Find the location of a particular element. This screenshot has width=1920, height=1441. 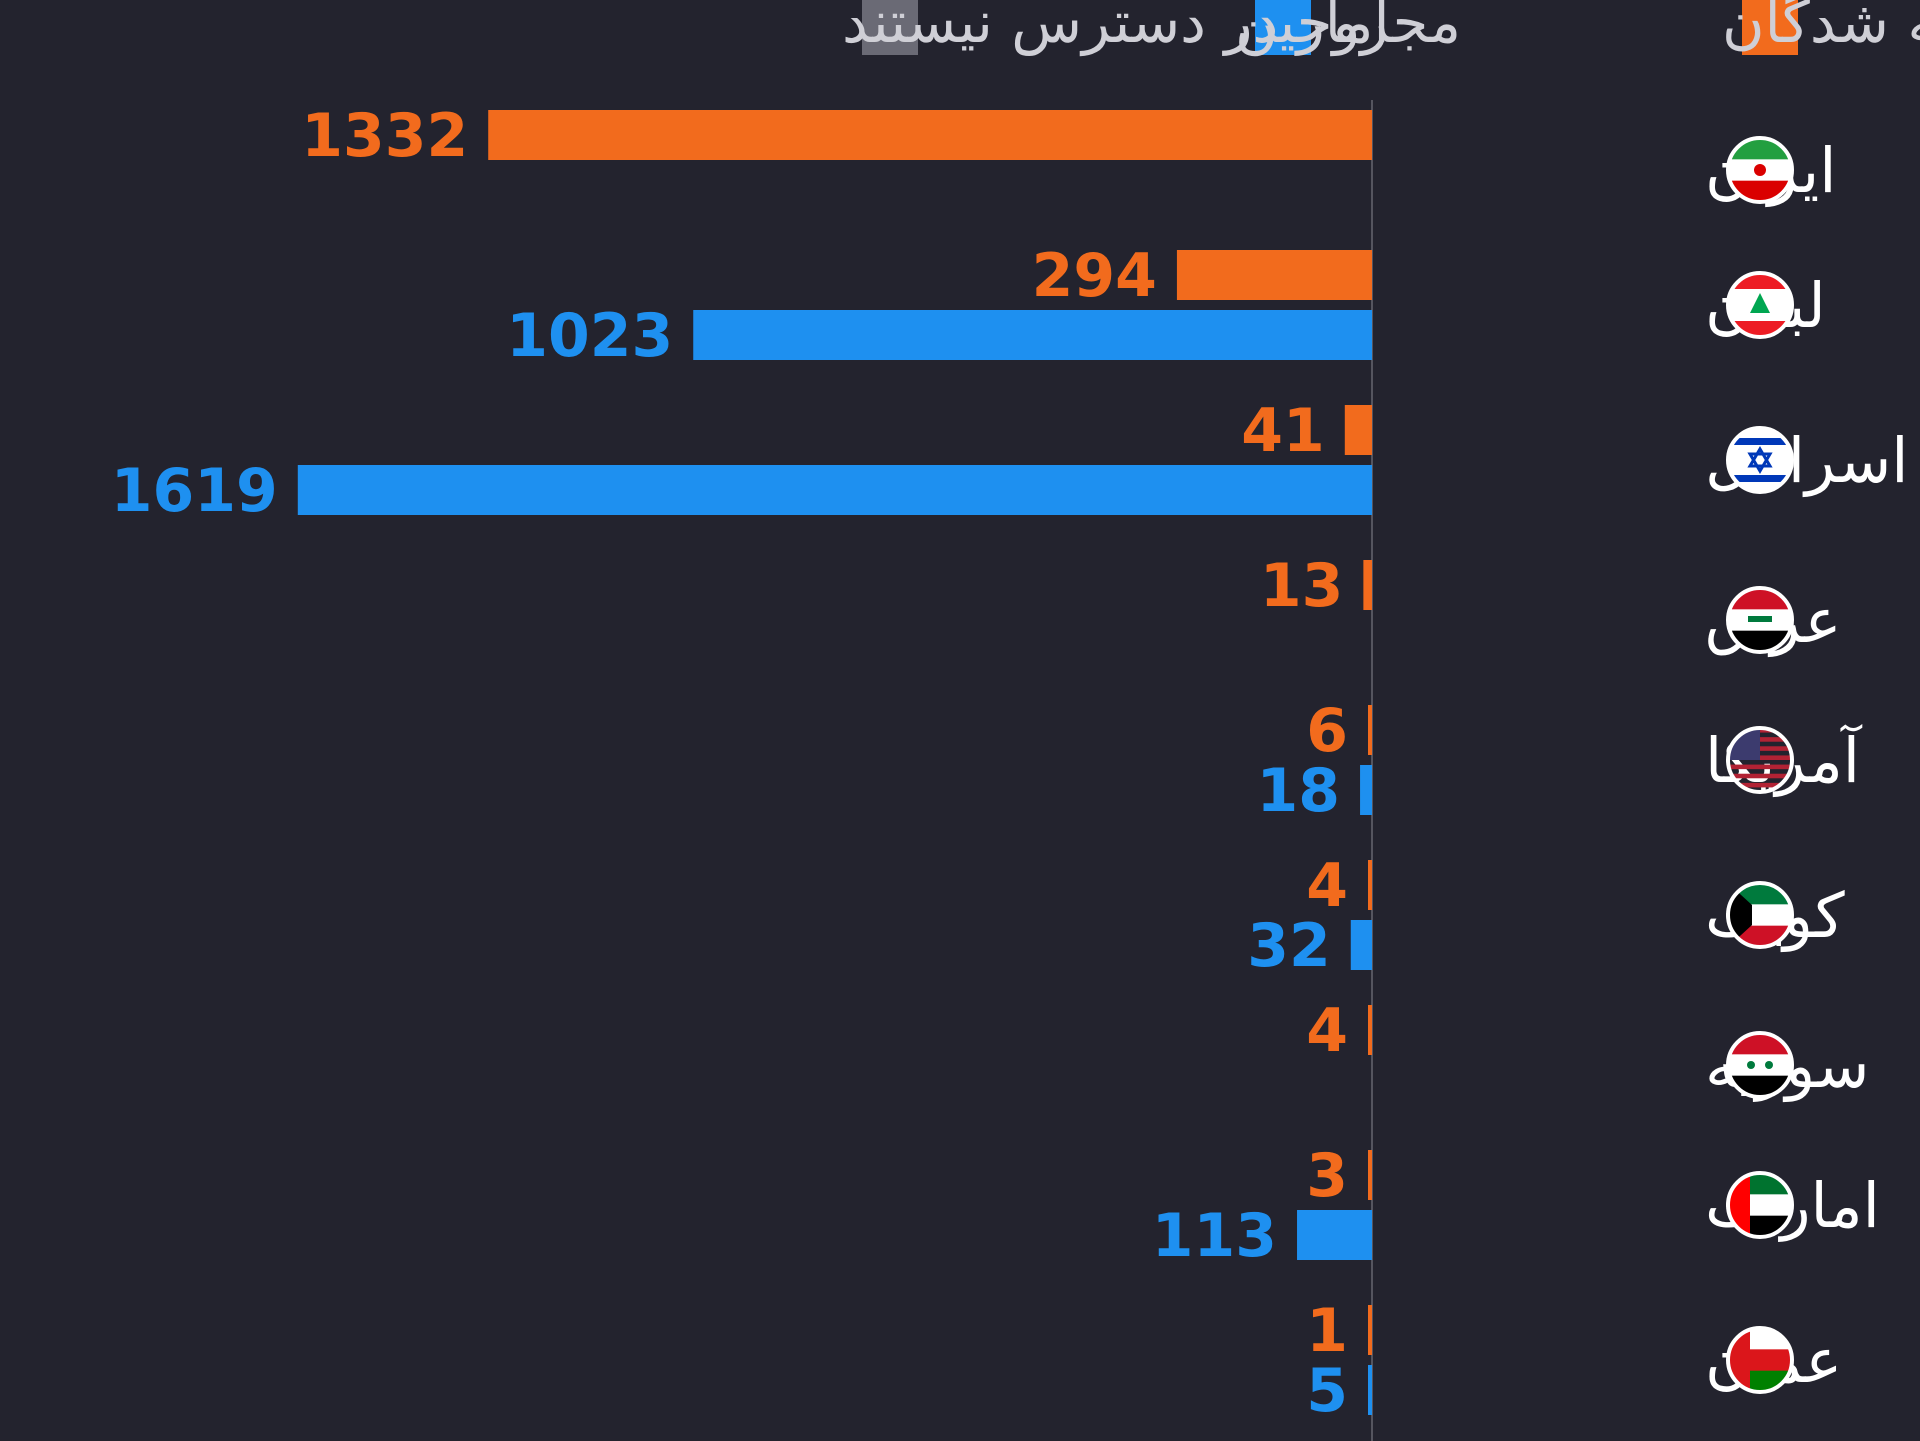

oman-flag-icon is located at coordinates (1760, 1360).